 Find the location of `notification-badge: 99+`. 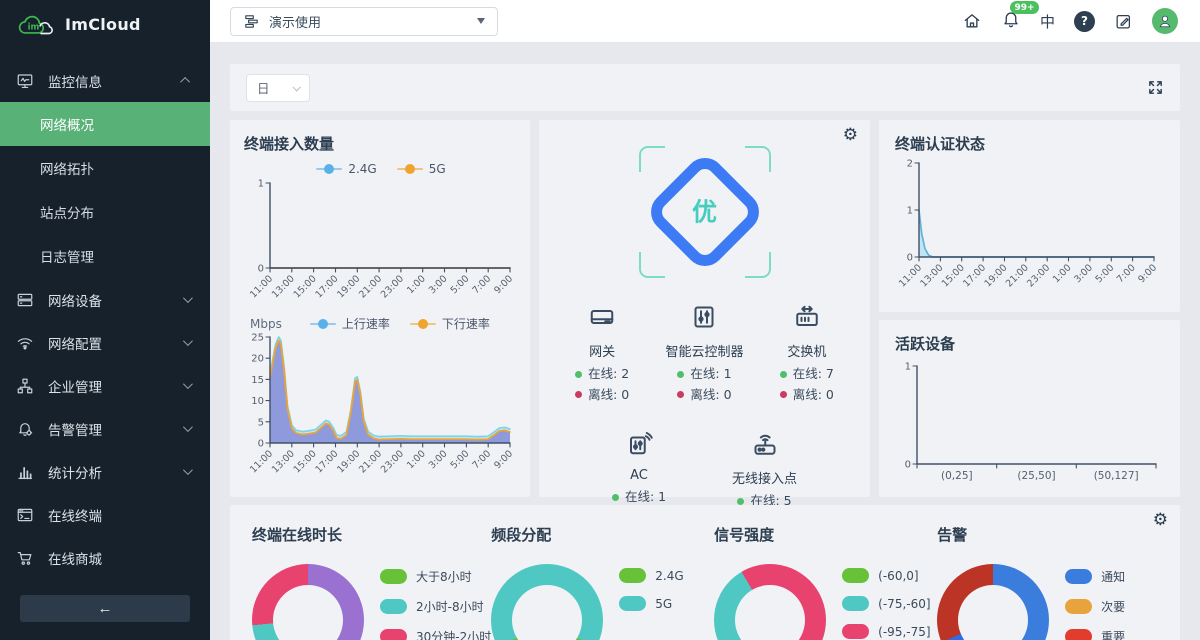

notification-badge: 99+ is located at coordinates (1024, 7).